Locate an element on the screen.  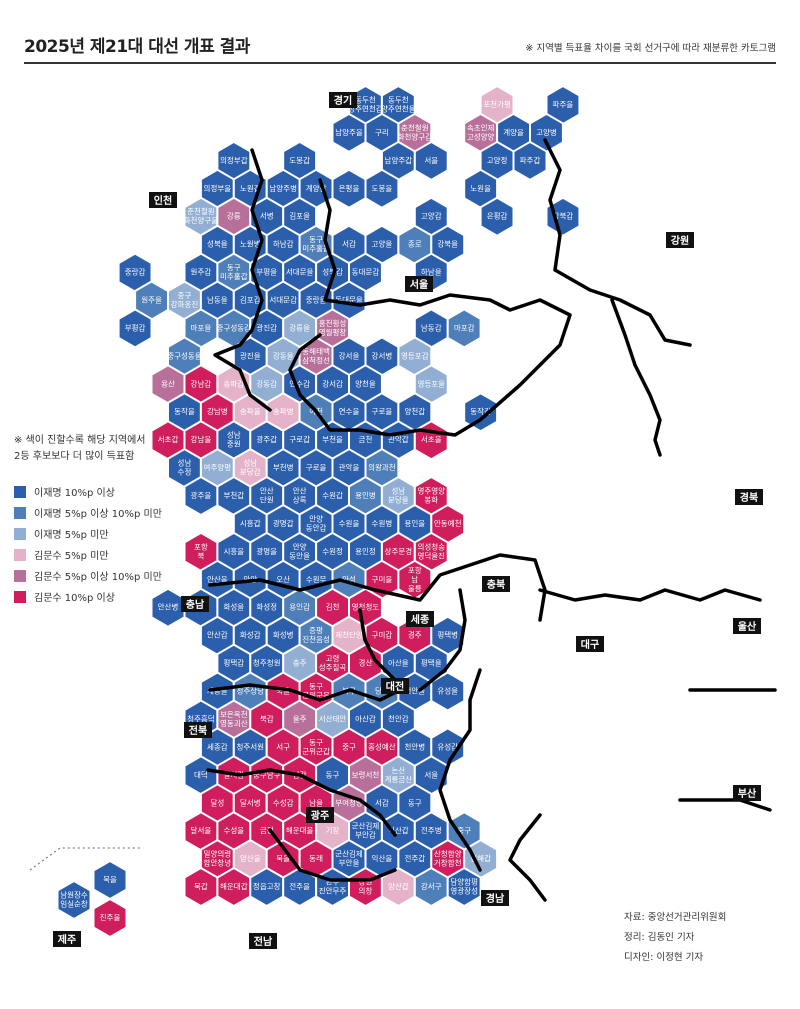
district-label: 고양병 is located at coordinates (546, 132).